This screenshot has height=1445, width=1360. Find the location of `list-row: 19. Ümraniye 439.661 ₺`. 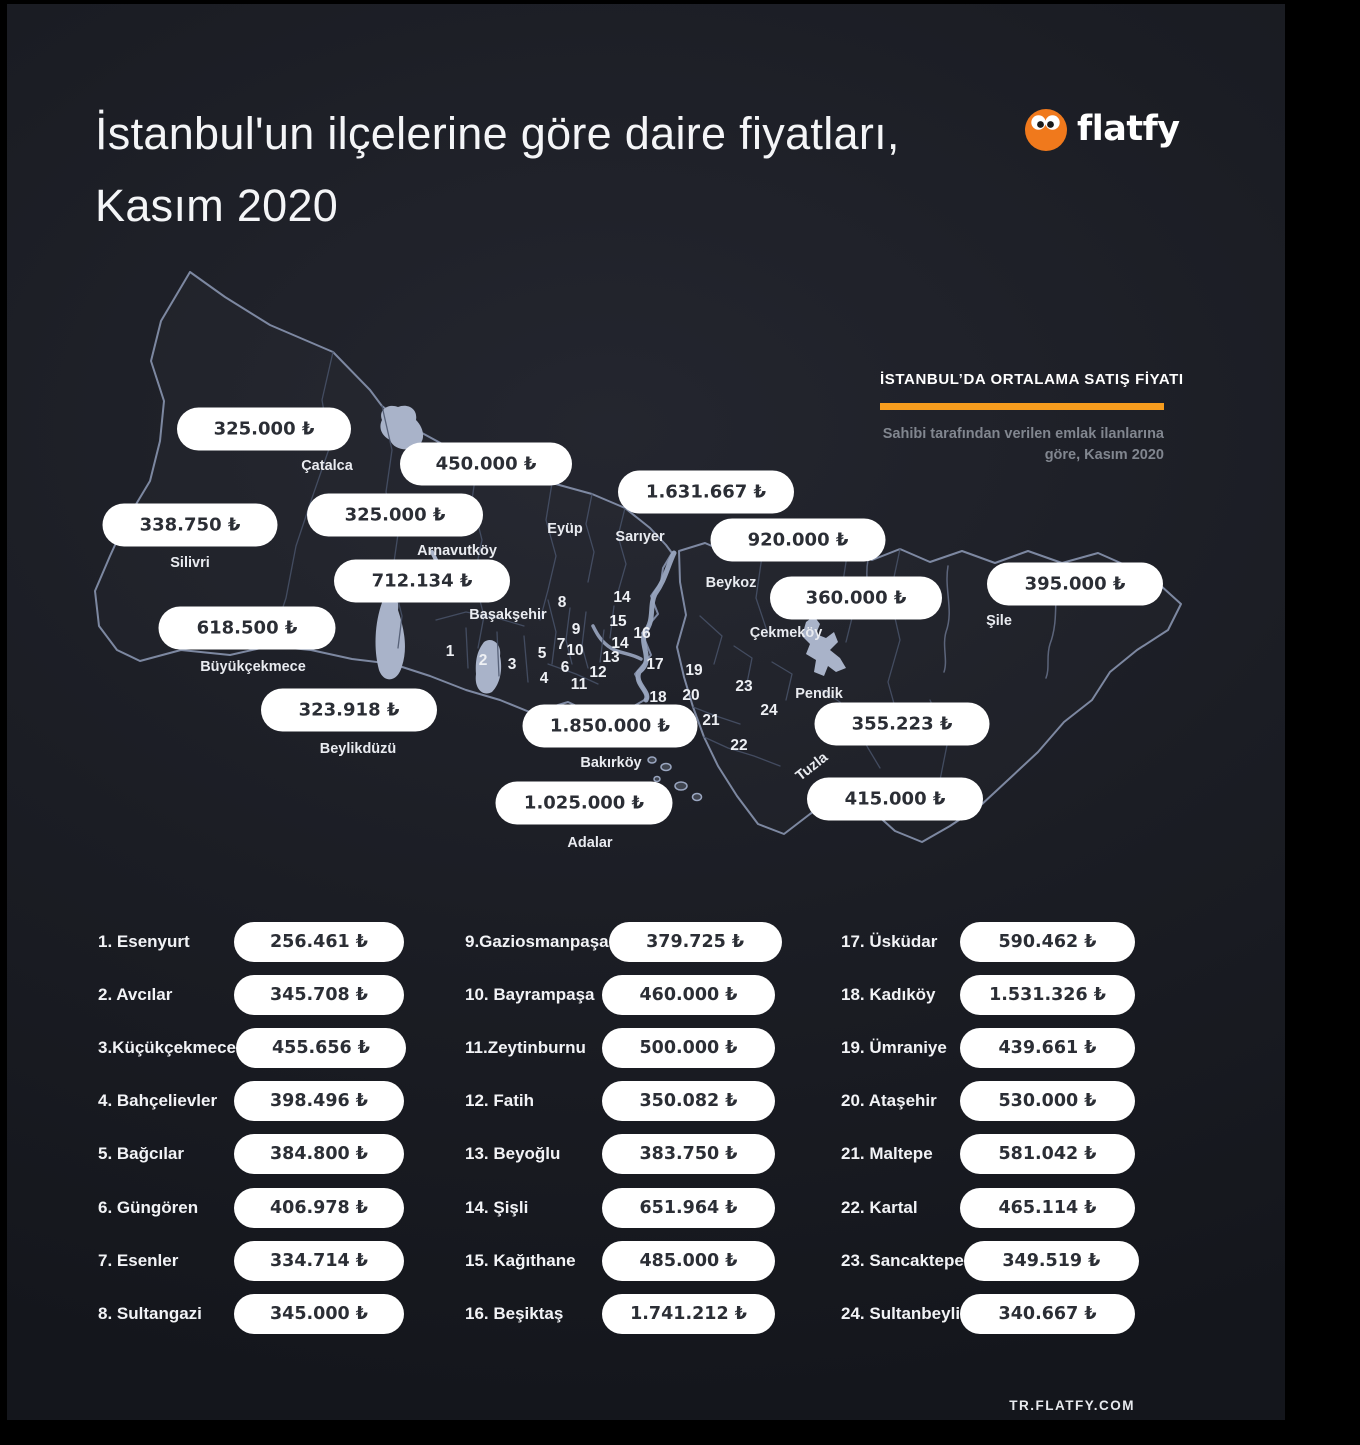

list-row: 19. Ümraniye 439.661 ₺ is located at coordinates (988, 1047).